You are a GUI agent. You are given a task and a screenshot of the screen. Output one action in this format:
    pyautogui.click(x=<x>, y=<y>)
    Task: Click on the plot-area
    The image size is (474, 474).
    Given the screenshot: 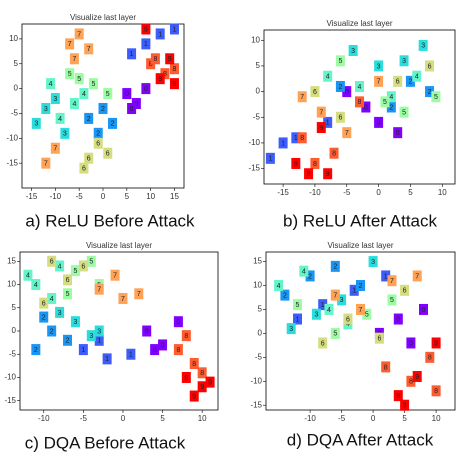 What is the action you would take?
    pyautogui.click(x=360, y=331)
    